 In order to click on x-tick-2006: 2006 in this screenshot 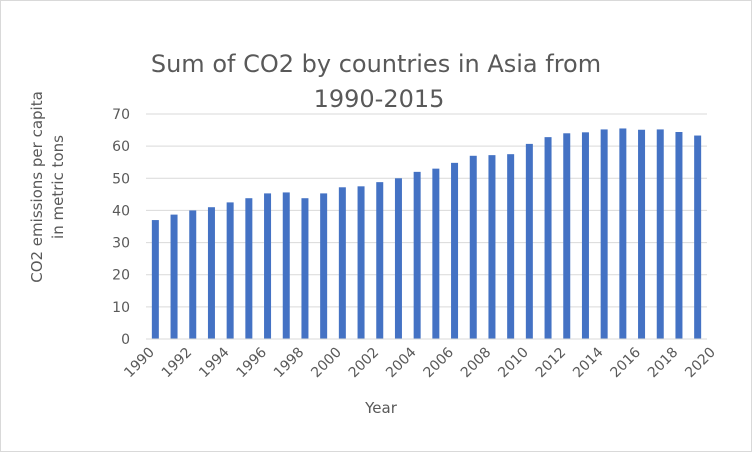, I will do `click(439, 362)`.